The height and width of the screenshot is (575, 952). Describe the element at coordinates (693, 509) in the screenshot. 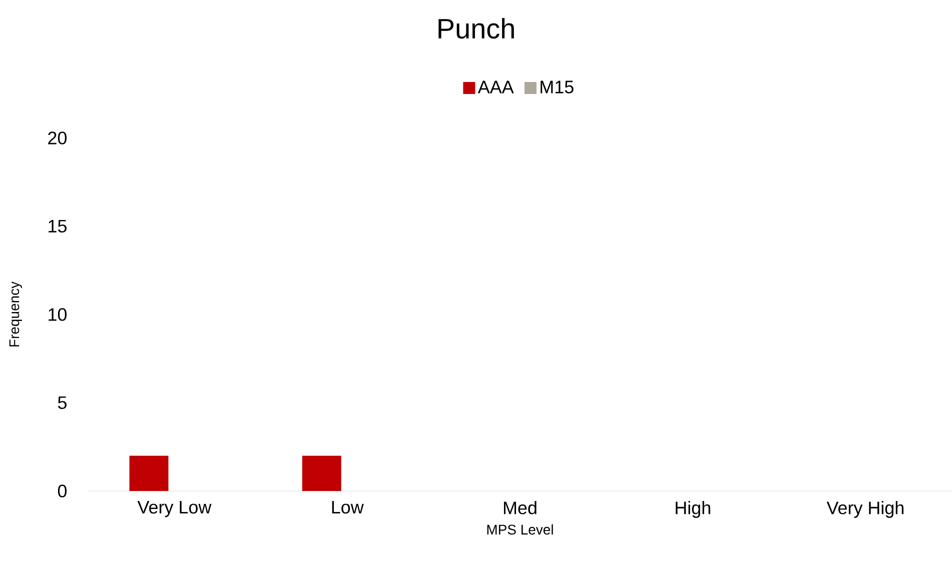

I see `x-tick-label: High` at that location.